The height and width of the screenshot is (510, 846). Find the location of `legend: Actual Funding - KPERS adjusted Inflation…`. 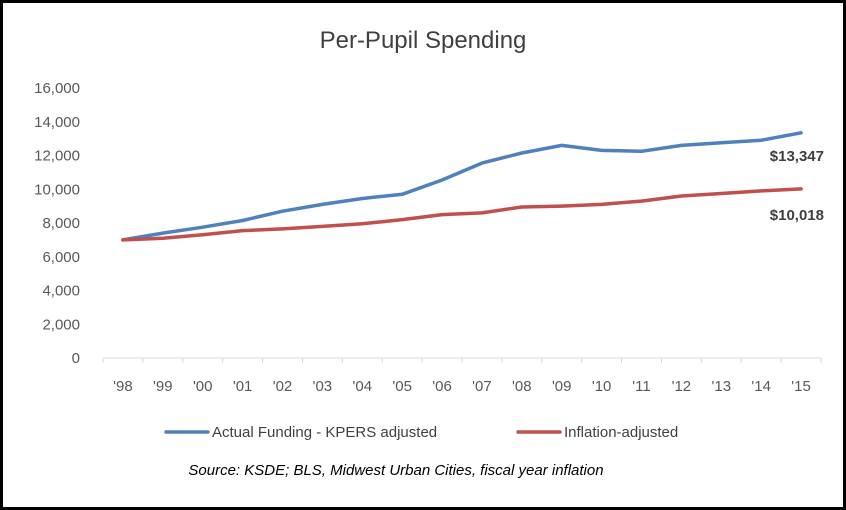

legend: Actual Funding - KPERS adjusted Inflation… is located at coordinates (421, 432).